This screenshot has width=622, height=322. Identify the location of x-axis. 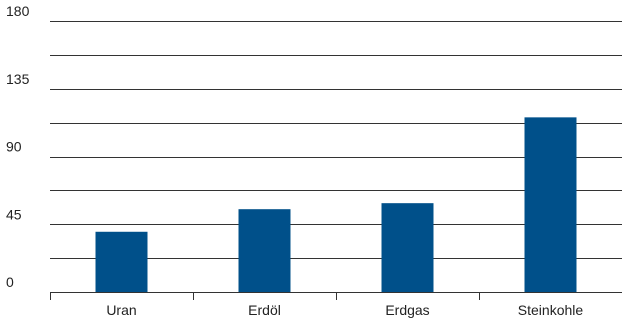
(336, 296).